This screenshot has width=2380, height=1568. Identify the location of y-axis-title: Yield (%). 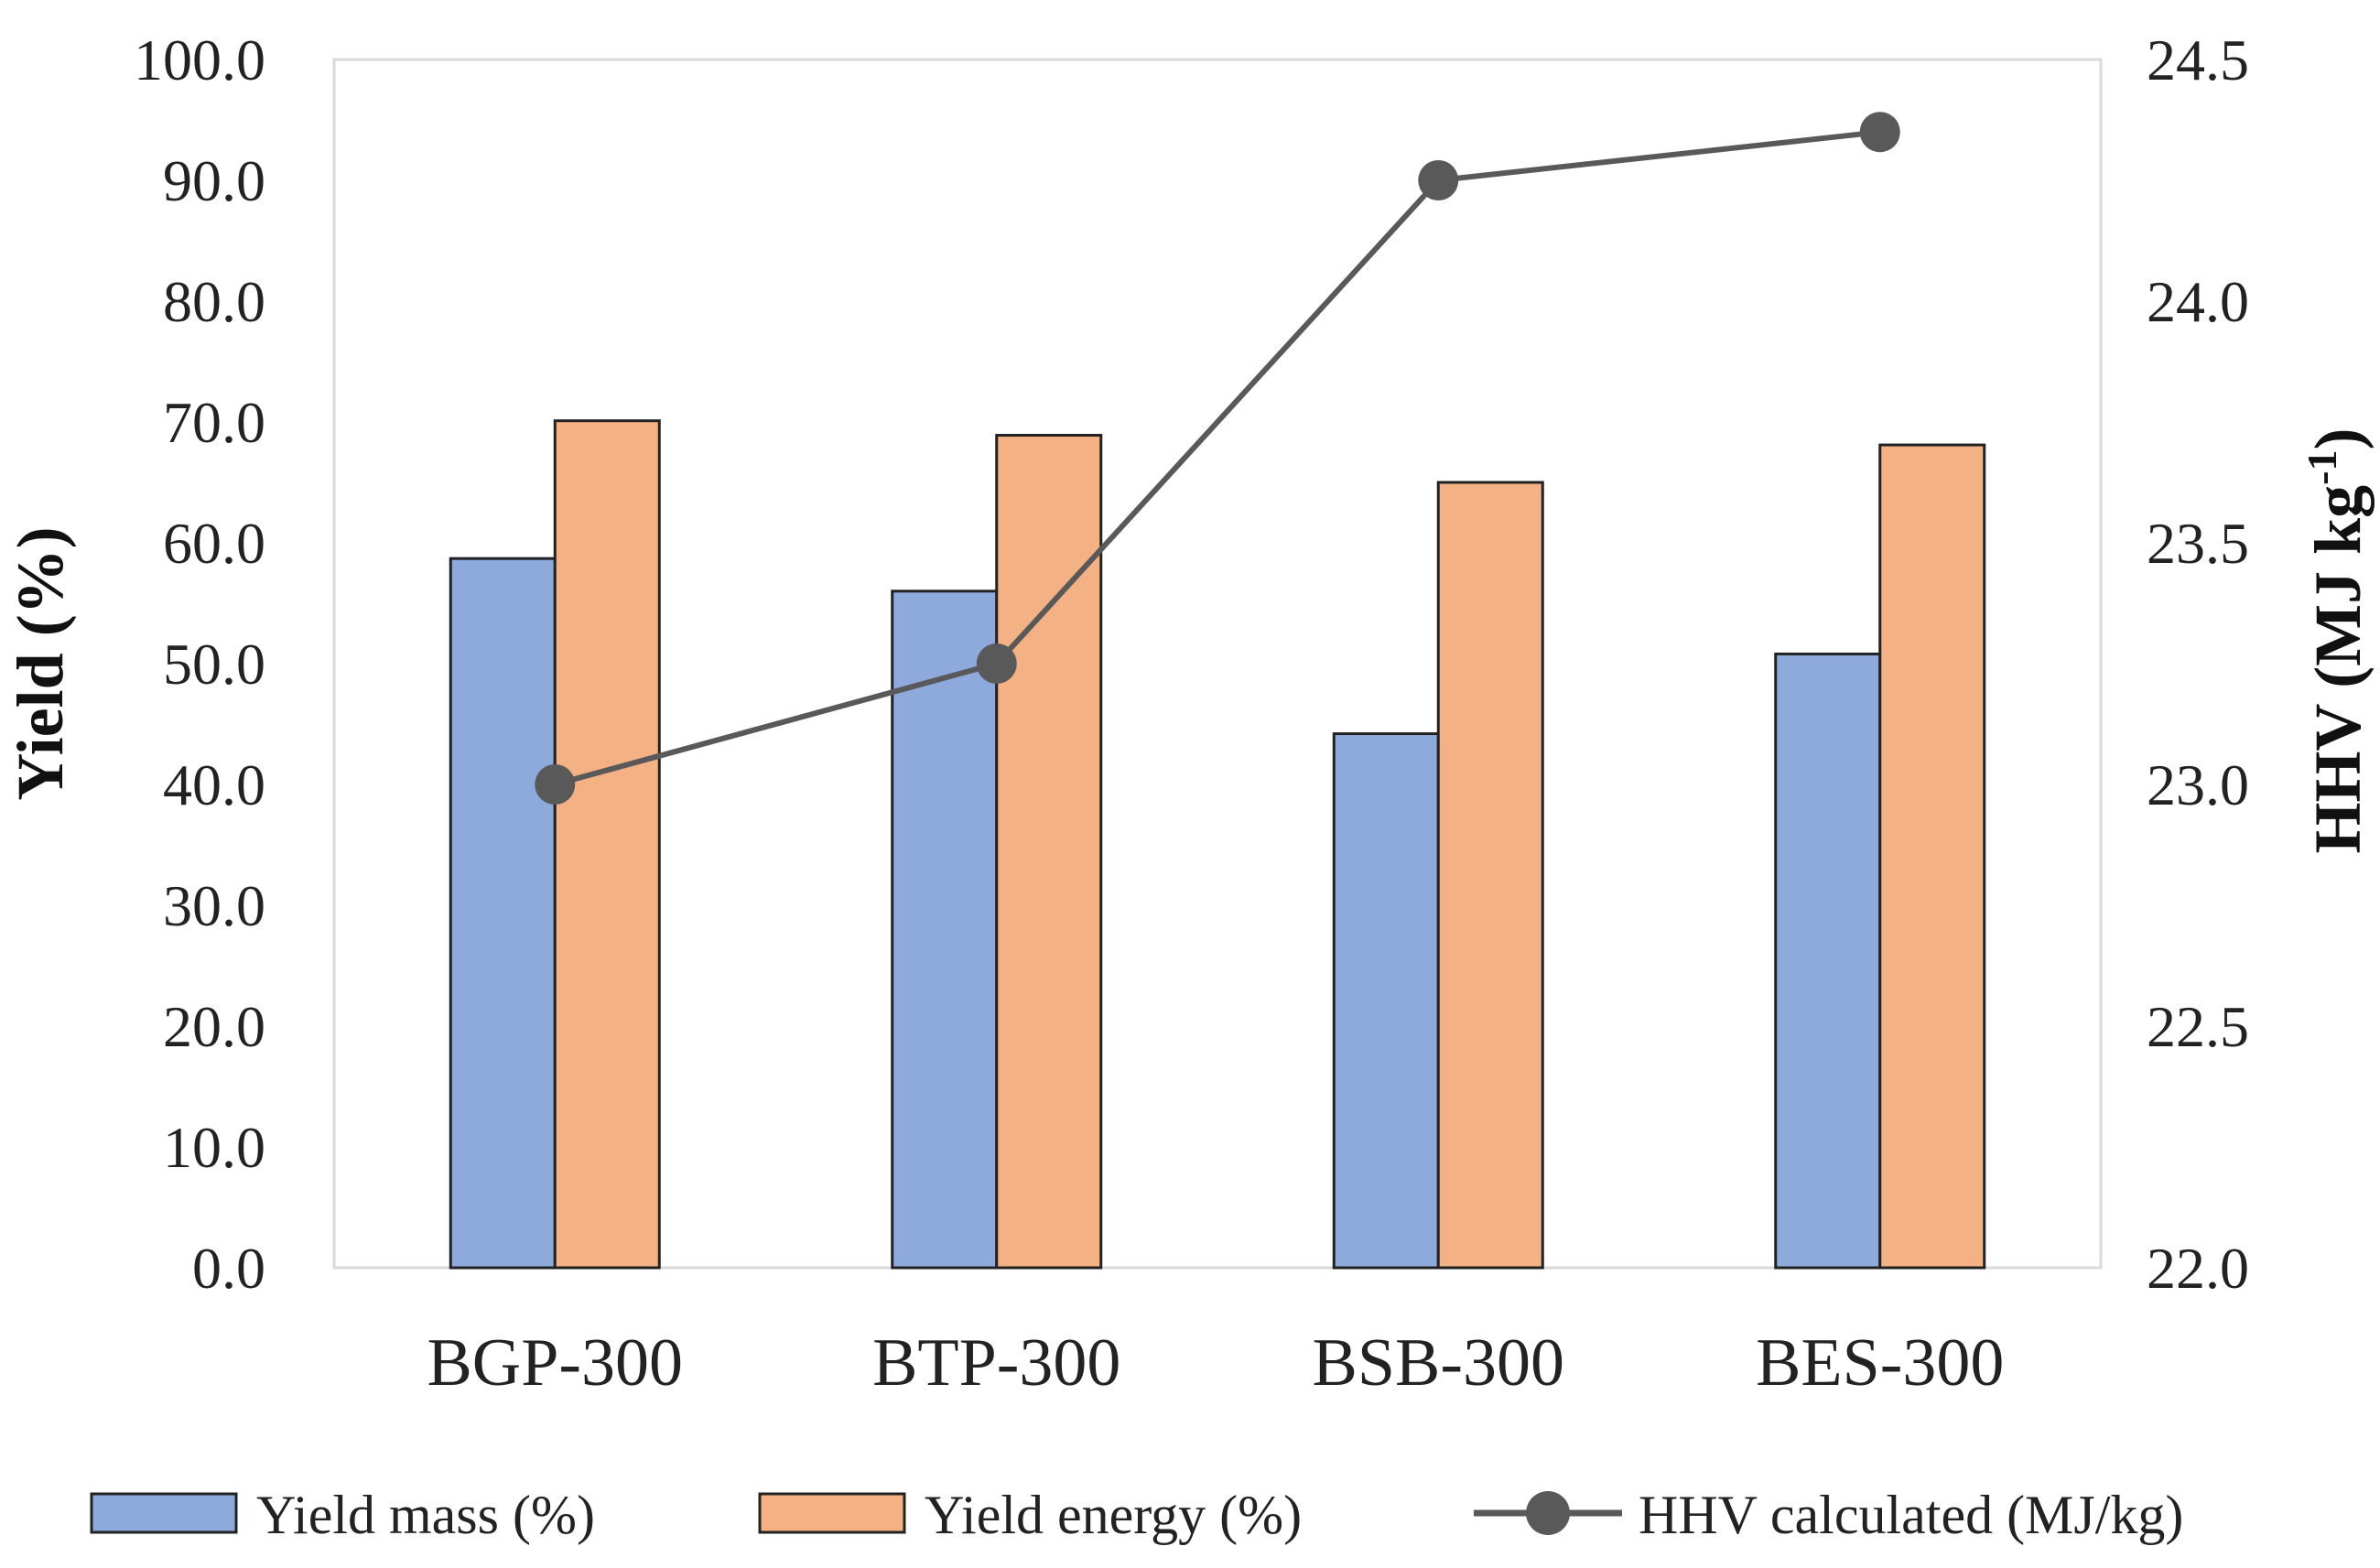
(40, 663).